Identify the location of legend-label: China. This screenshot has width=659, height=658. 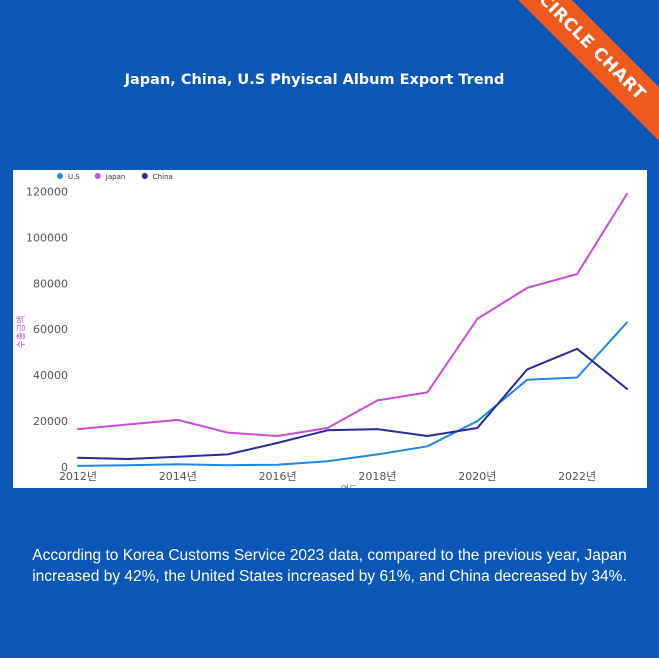
(163, 177).